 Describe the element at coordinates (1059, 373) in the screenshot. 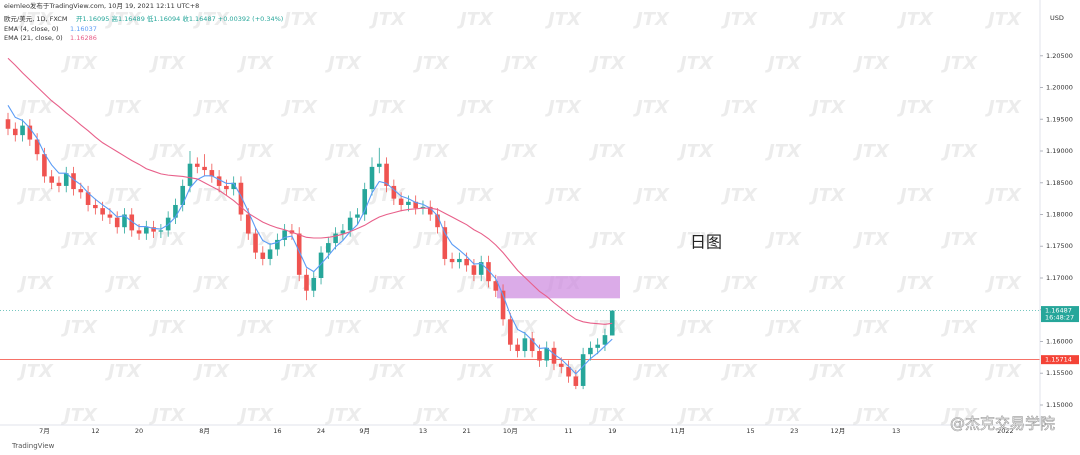

I see `y-tick-label: 1.15500` at that location.